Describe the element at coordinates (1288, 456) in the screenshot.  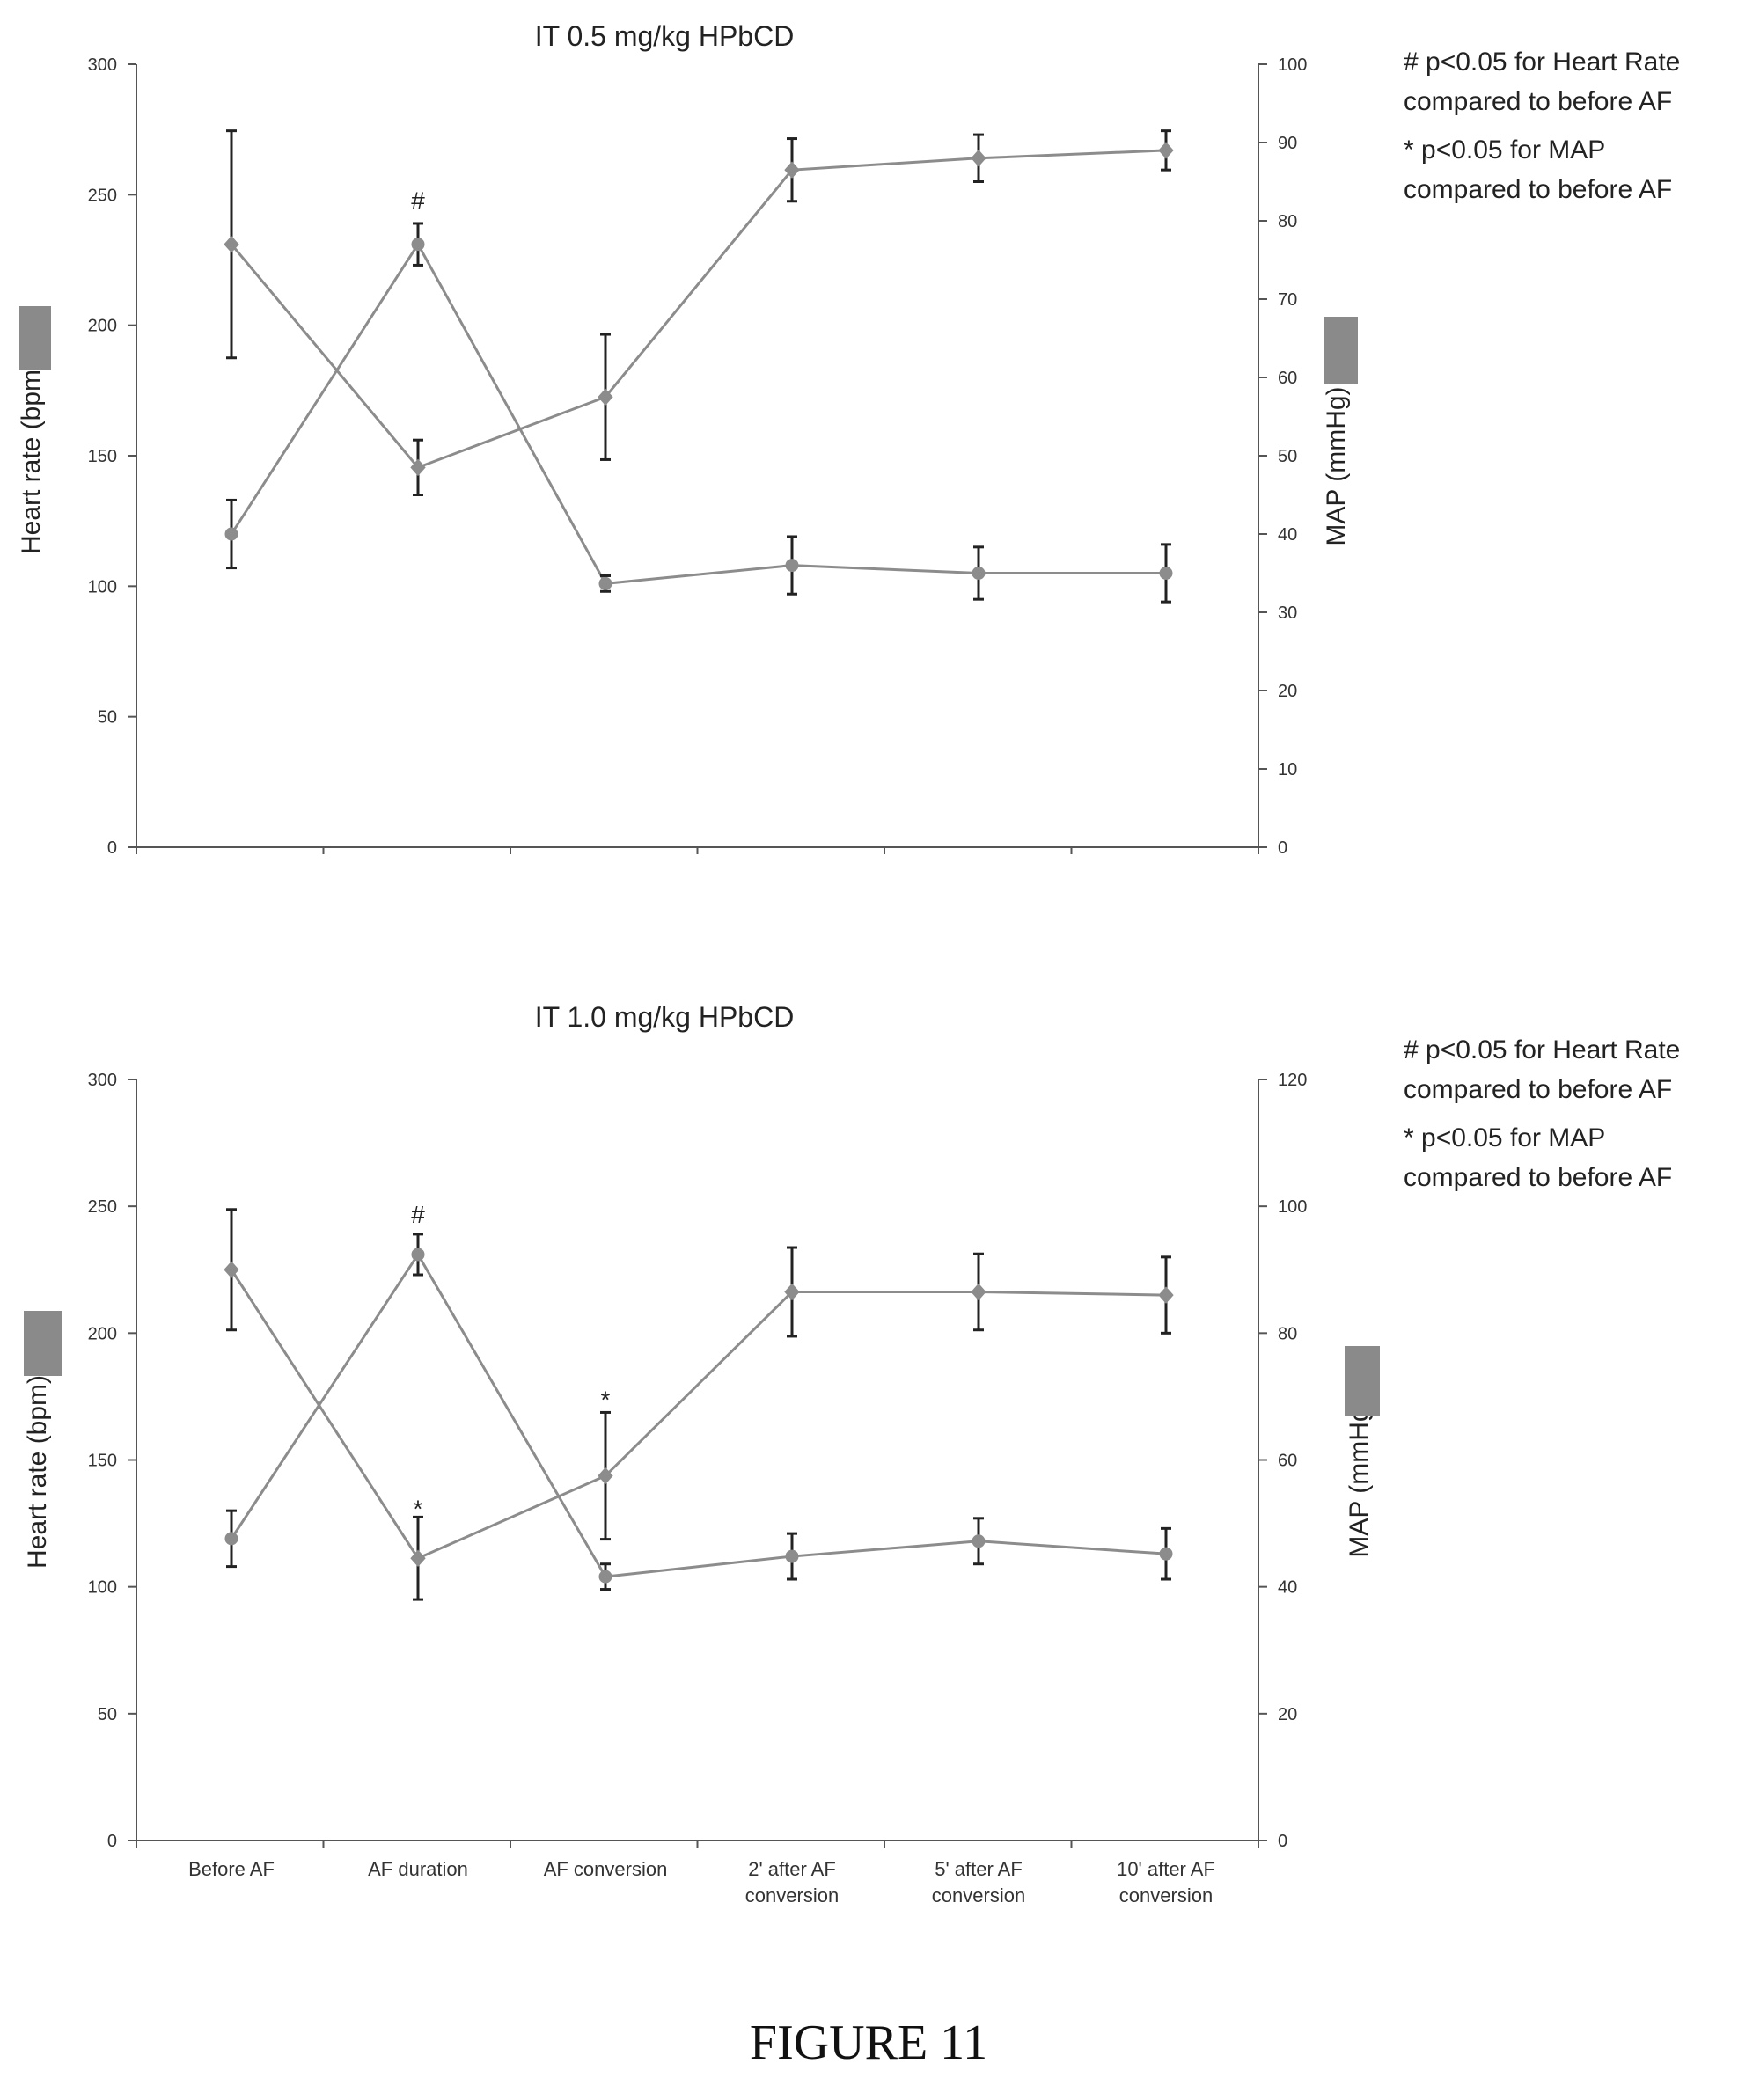
I see `right-y-tick-label: 50` at that location.